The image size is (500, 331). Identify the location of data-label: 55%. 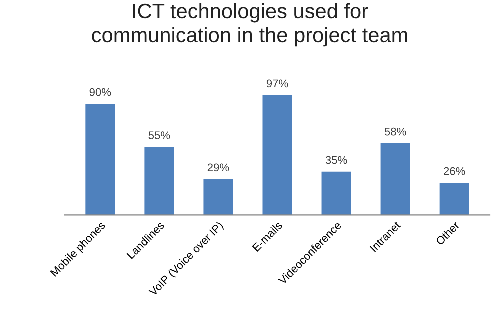
(159, 136).